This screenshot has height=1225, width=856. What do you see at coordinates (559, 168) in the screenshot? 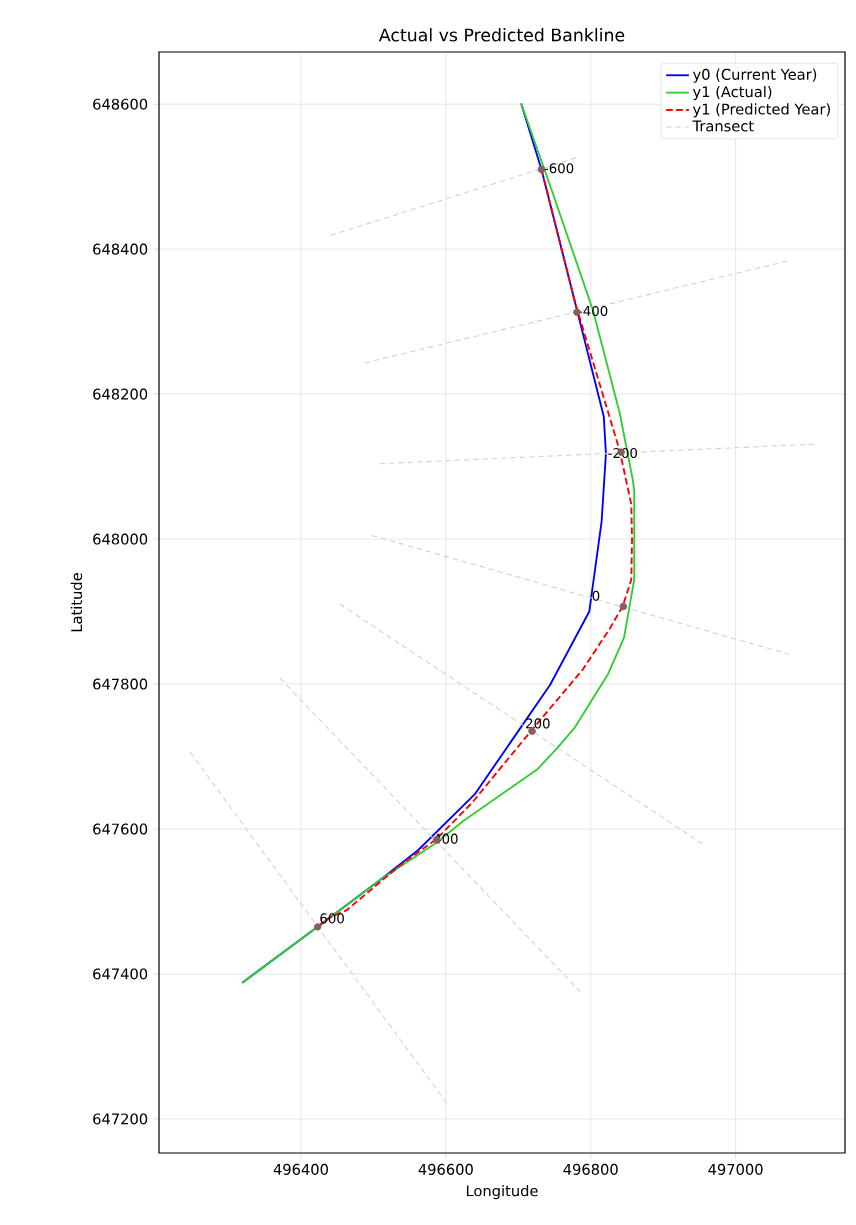
I see `annotation: -600` at bounding box center [559, 168].